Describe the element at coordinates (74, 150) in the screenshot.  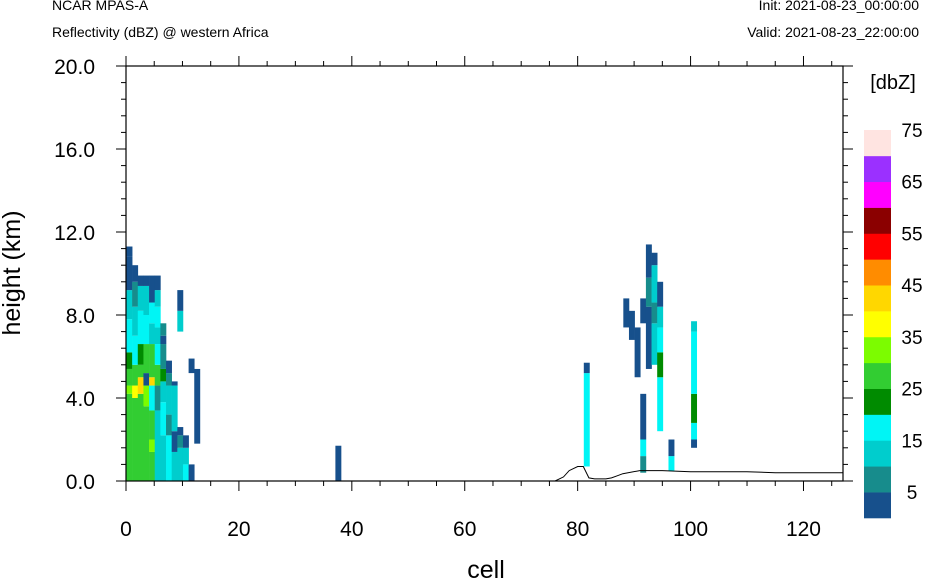
I see `y-tick-label-16.0: 16.0` at that location.